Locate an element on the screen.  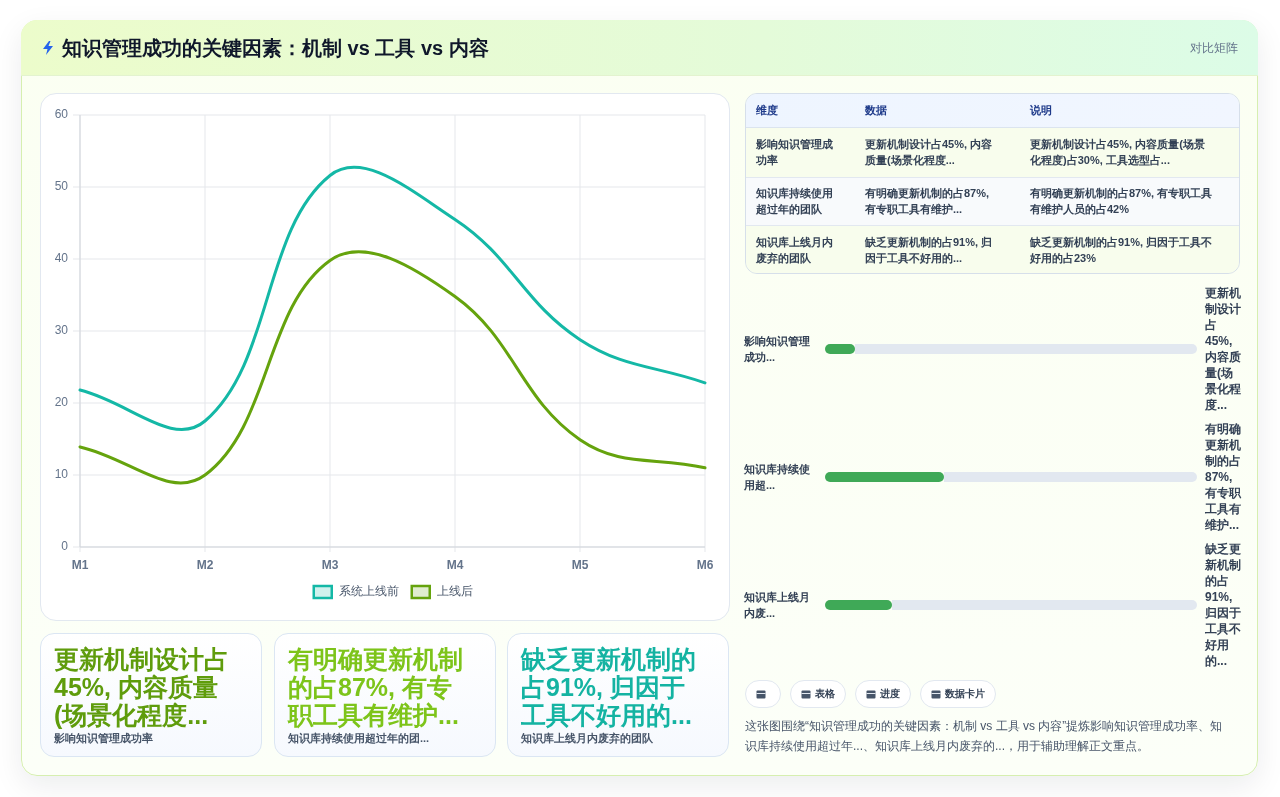
category-label: 进度 is located at coordinates (890, 694).